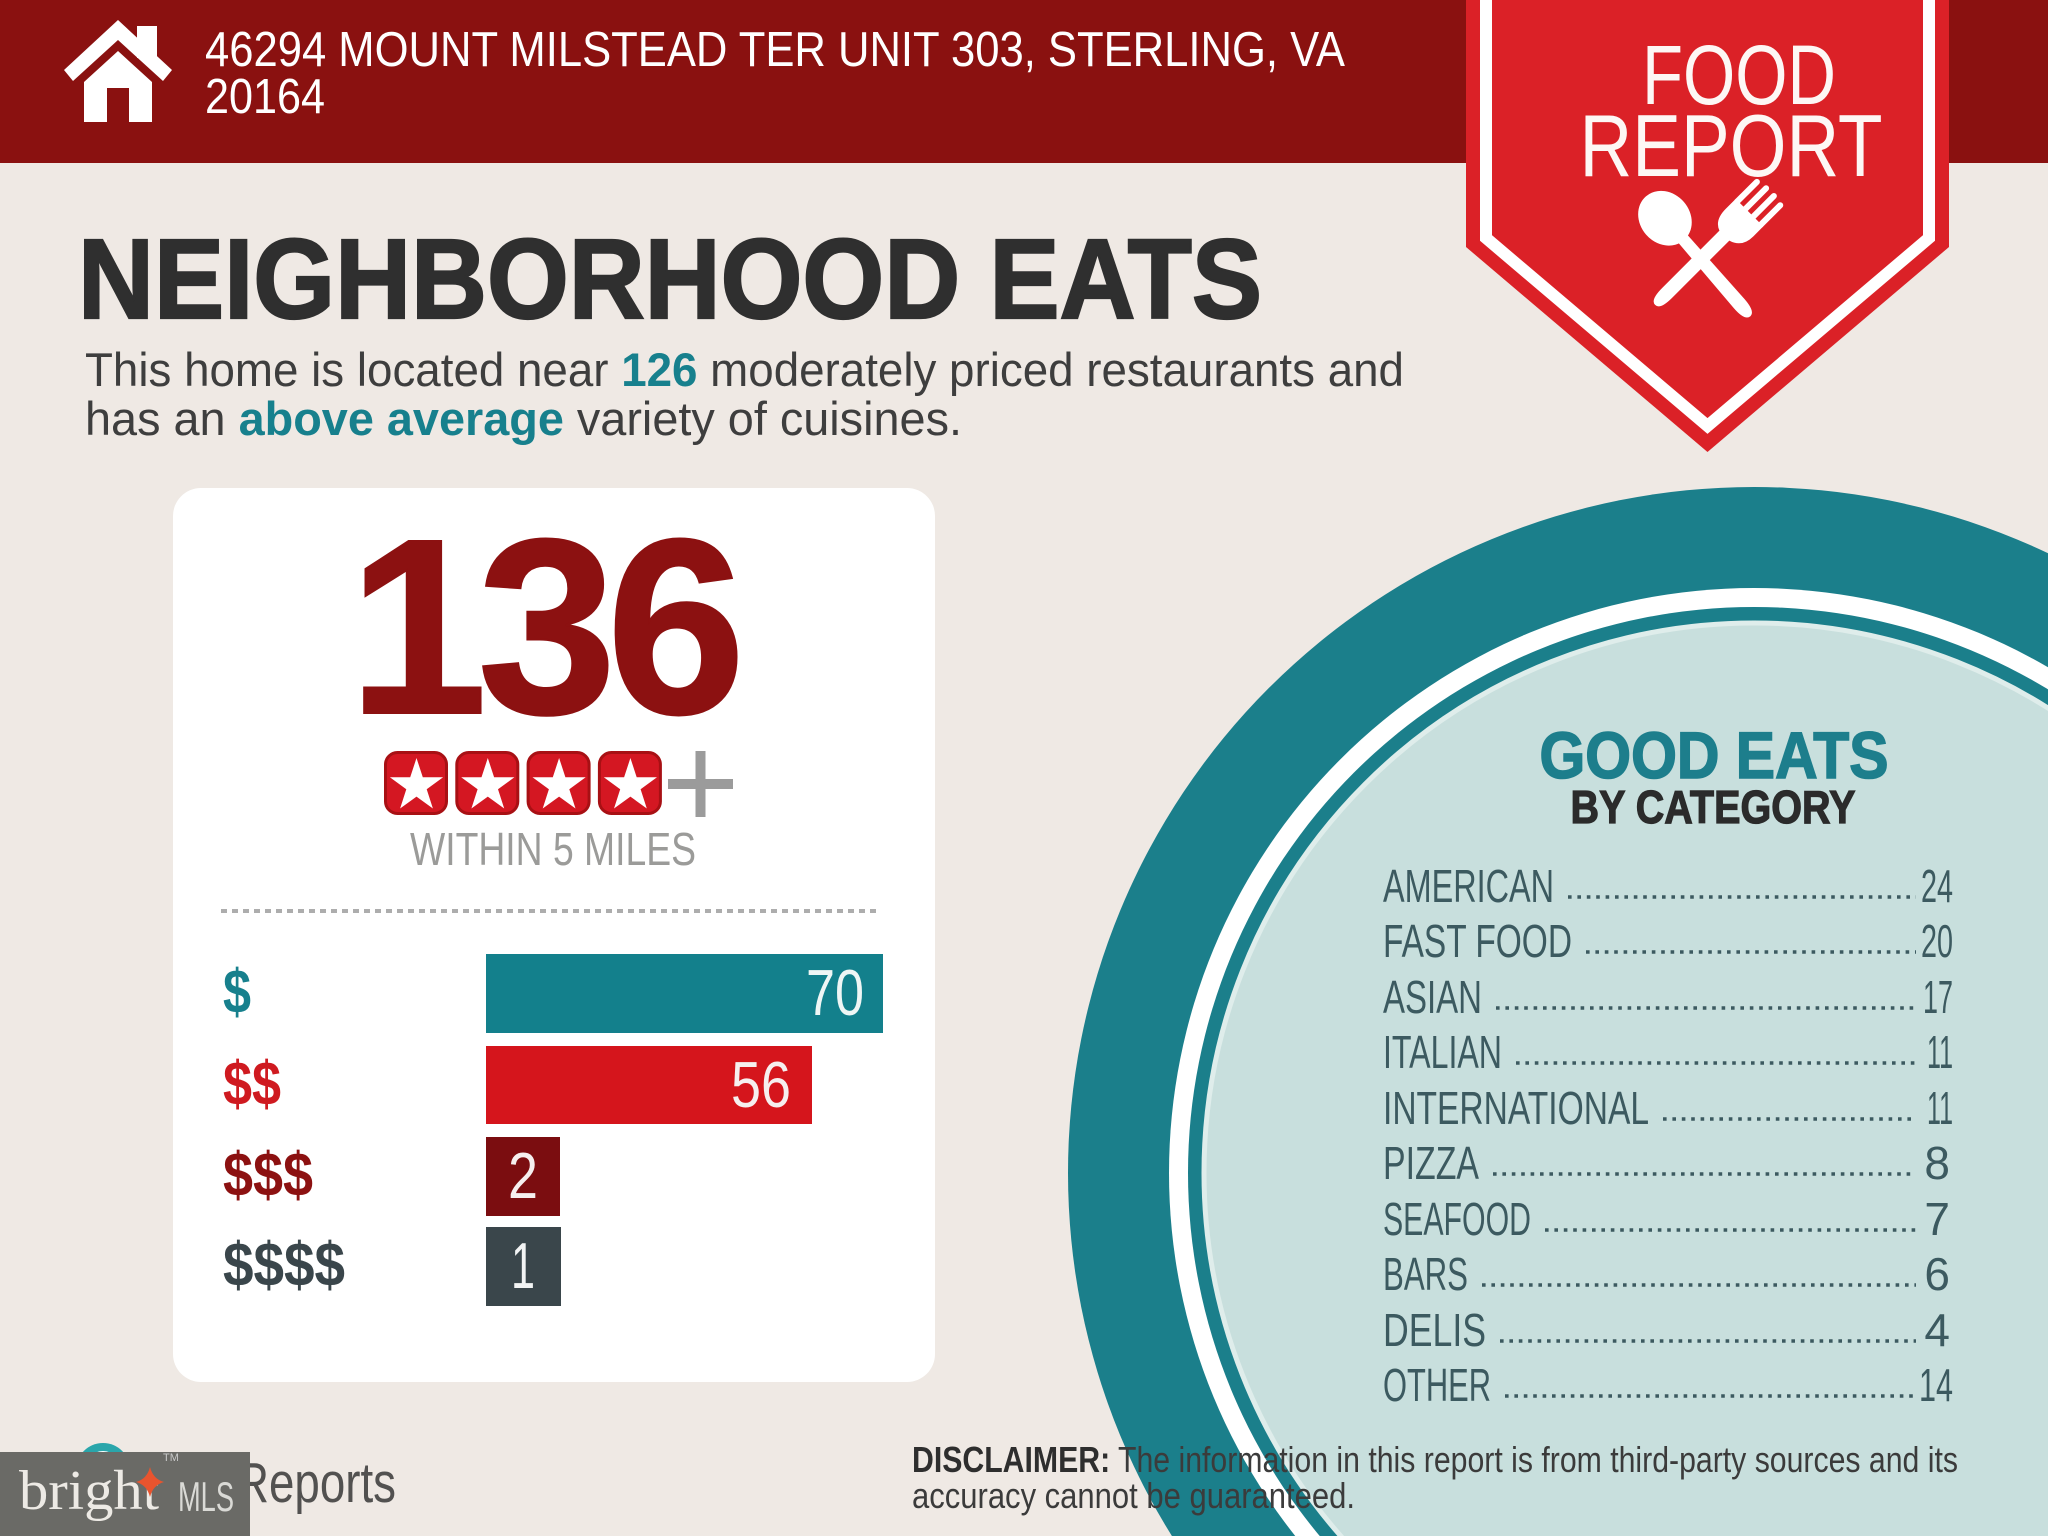 This screenshot has height=1536, width=2048. I want to click on svg-text: 4, so click(1937, 1330).